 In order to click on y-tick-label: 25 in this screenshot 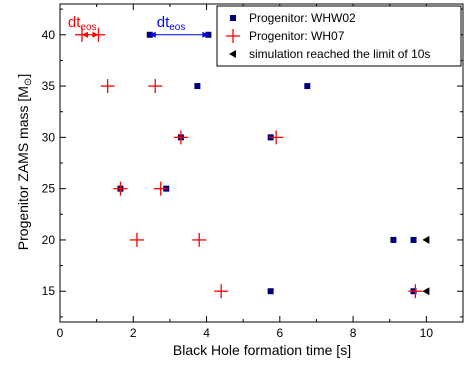, I will do `click(49, 189)`.